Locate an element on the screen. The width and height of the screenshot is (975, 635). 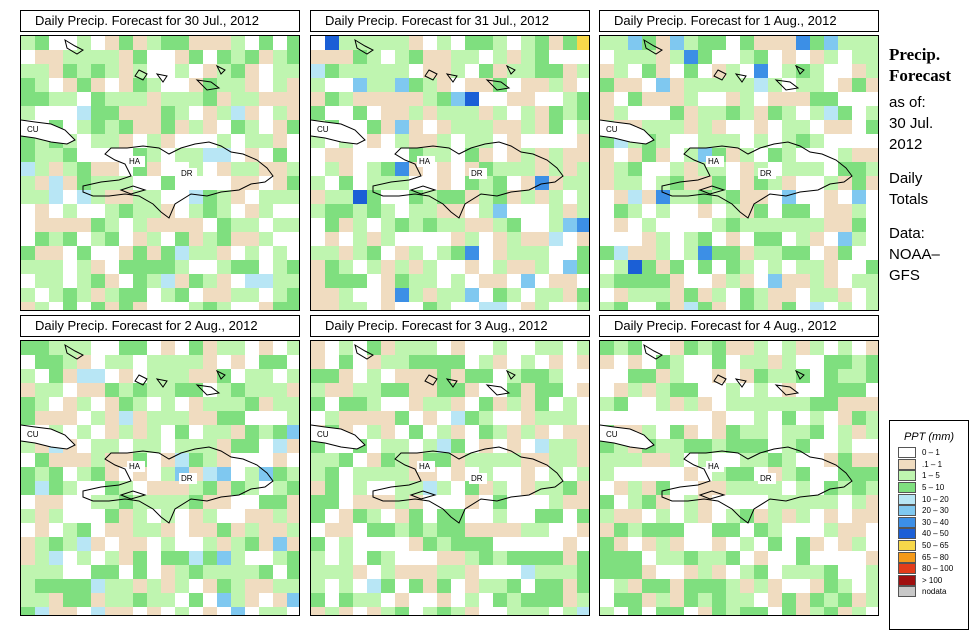
legend-swatch is located at coordinates (907, 522).